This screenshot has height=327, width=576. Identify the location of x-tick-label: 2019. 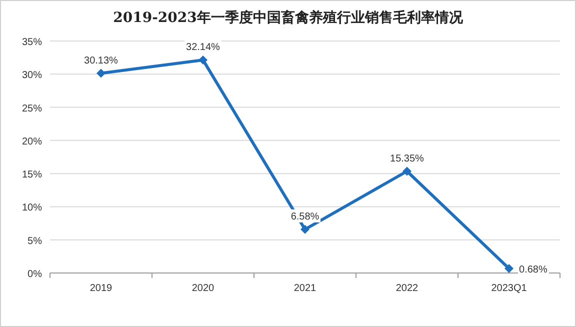
(101, 288).